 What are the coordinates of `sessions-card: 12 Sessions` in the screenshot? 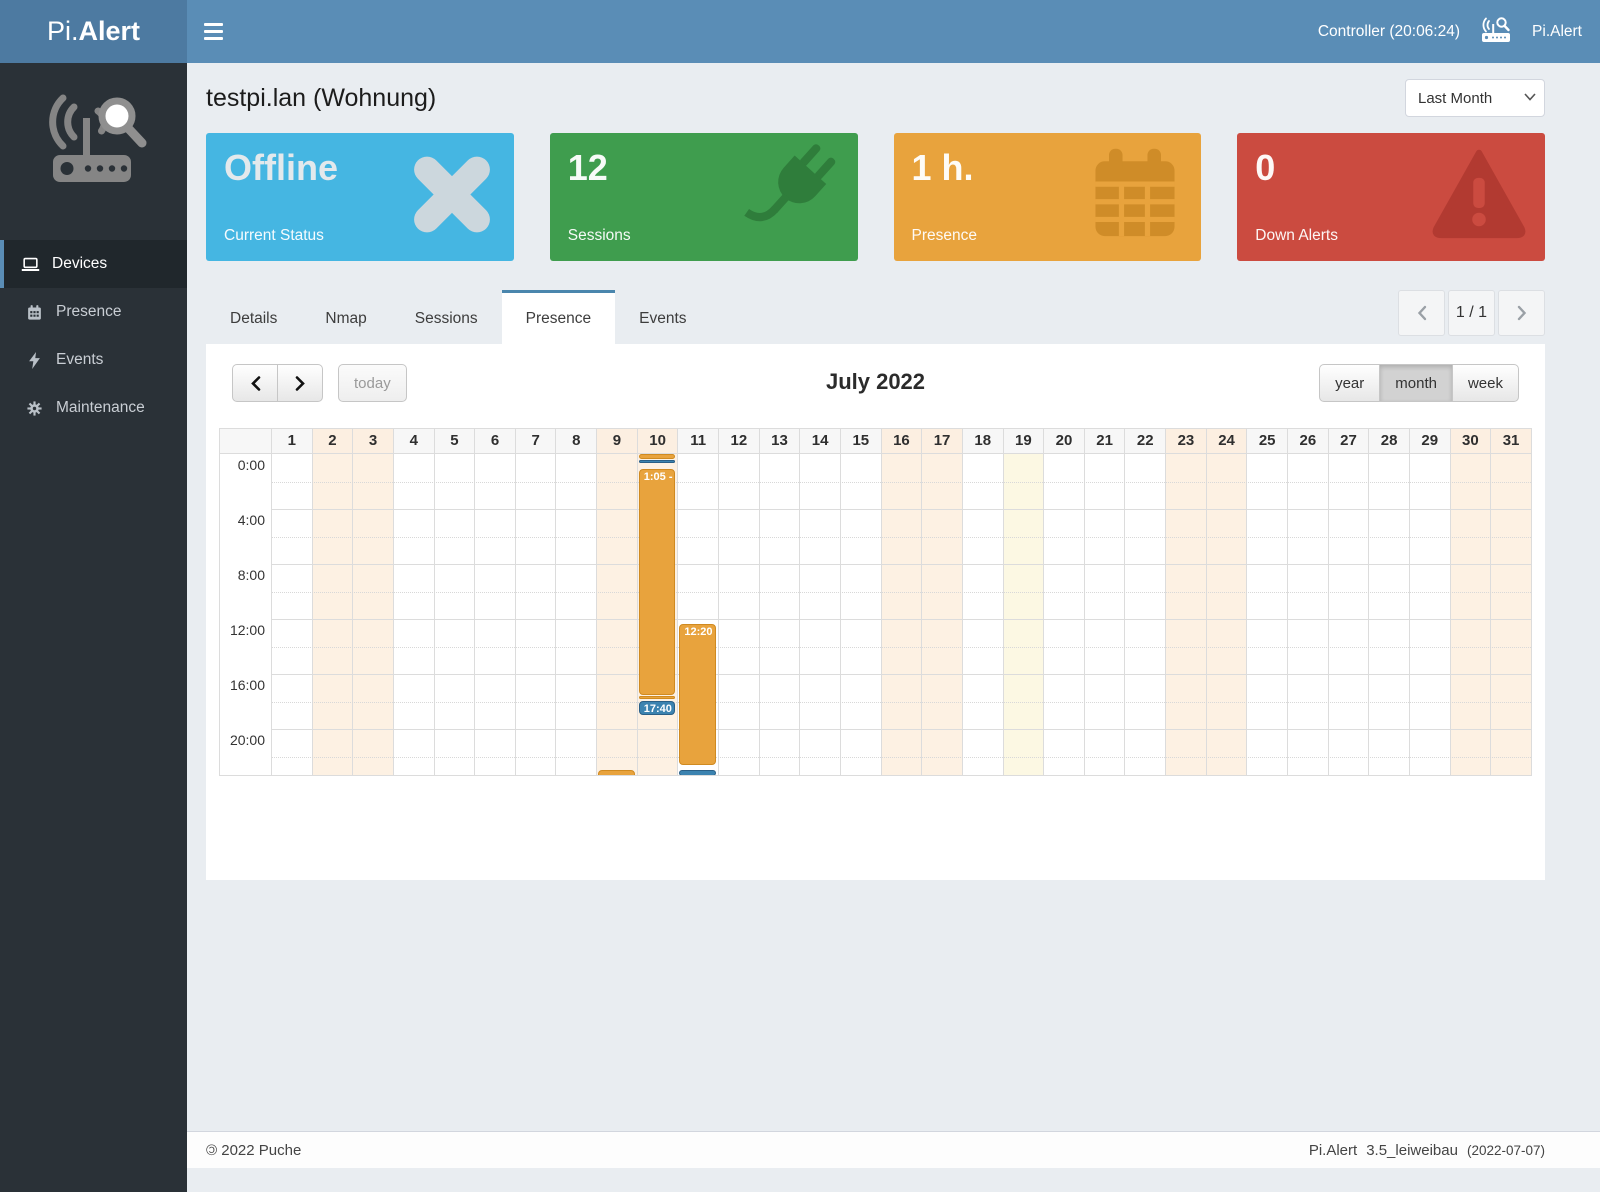 It's located at (703, 197).